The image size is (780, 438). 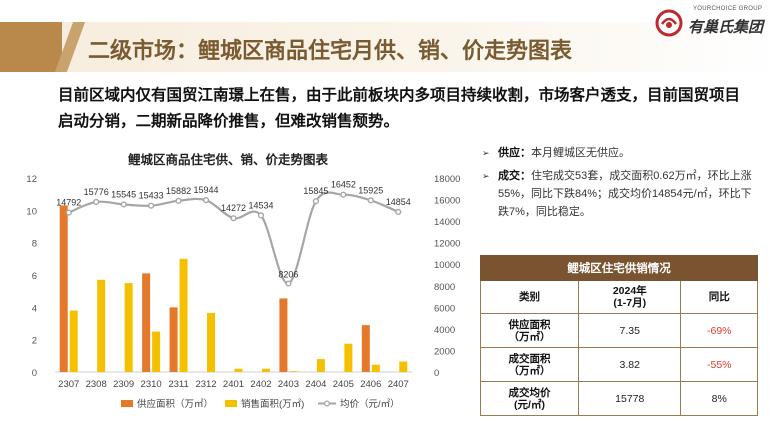 I want to click on table-header-category: 类别, so click(x=529, y=297).